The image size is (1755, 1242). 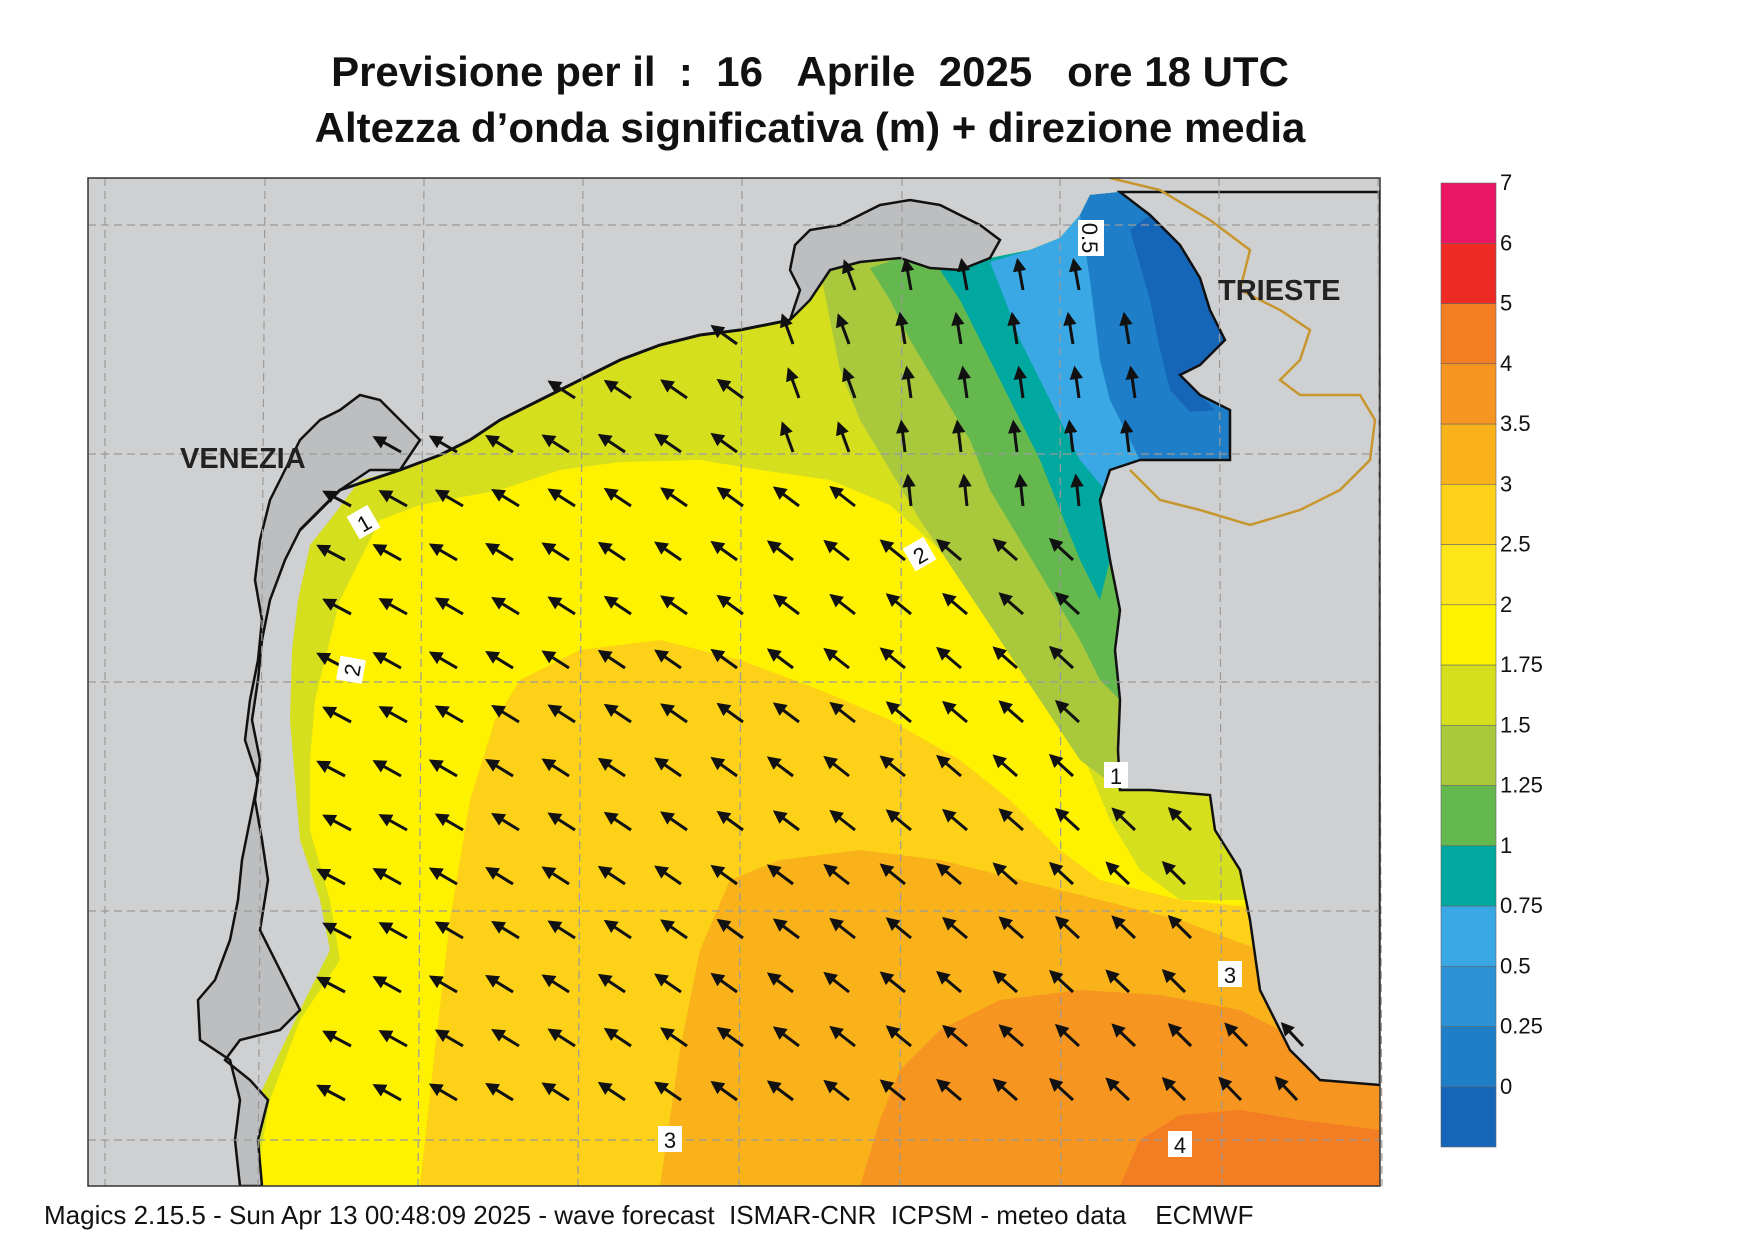 I want to click on state-border, so click(x=1243, y=352).